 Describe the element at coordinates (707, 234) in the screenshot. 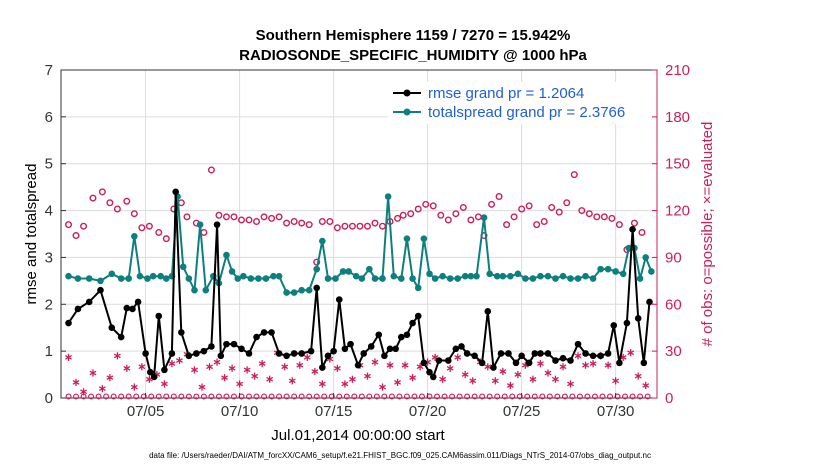

I see `y-axis-label-right: # of obs: o=possible; ×=evaluated` at that location.